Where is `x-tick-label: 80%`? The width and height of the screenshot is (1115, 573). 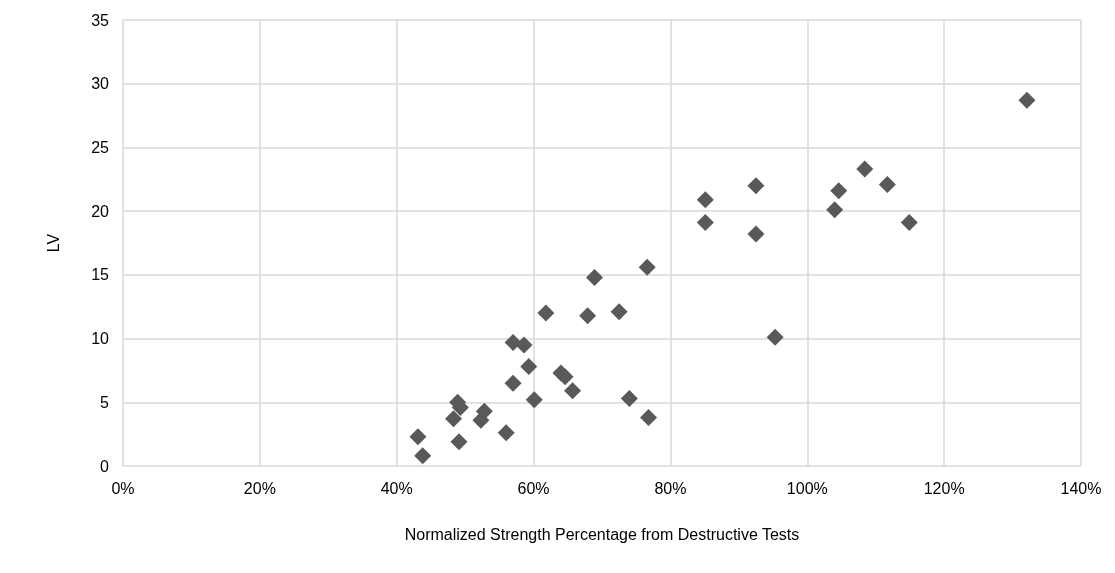 x-tick-label: 80% is located at coordinates (670, 488).